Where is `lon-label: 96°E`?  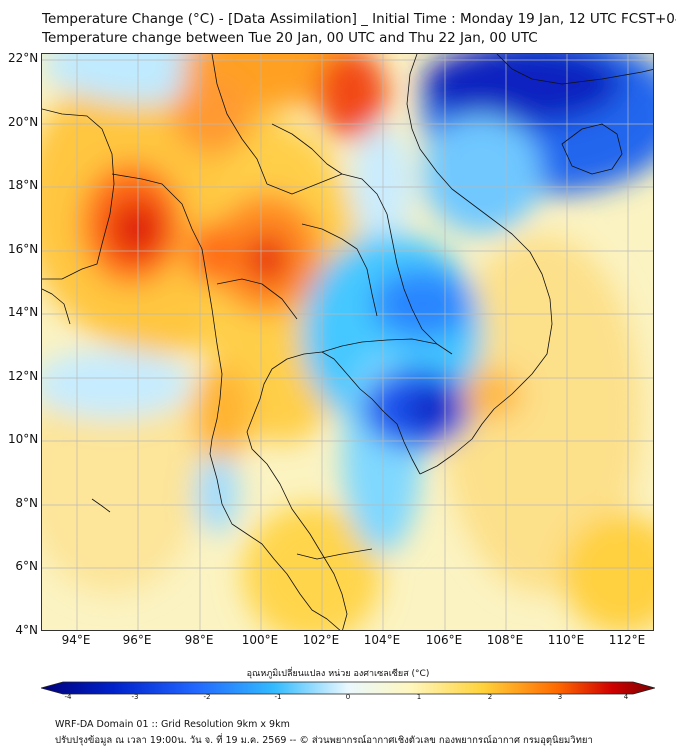
lon-label: 96°E is located at coordinates (137, 640).